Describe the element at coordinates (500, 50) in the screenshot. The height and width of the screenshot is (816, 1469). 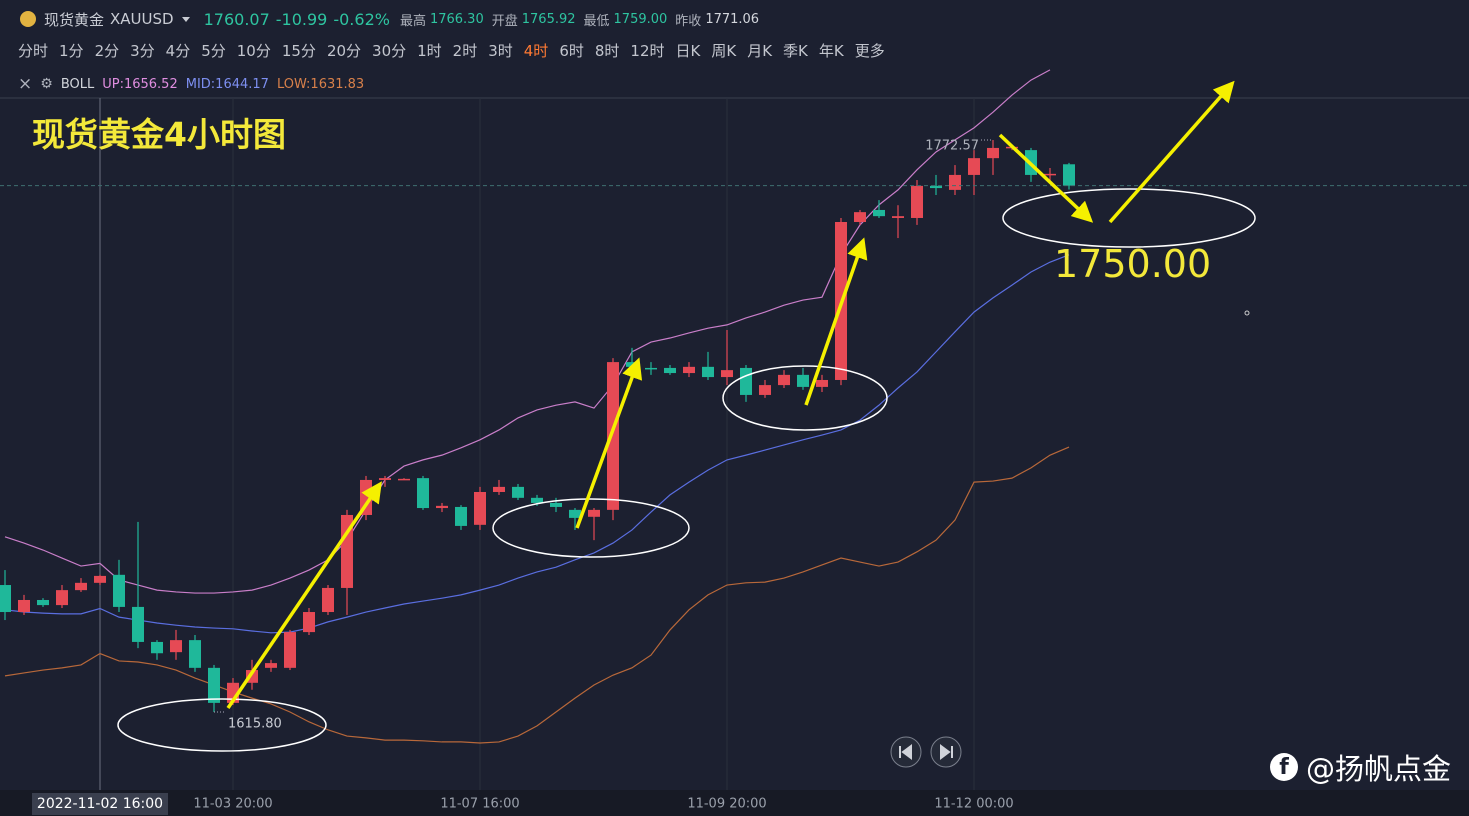
I see `timeframe: 3时` at that location.